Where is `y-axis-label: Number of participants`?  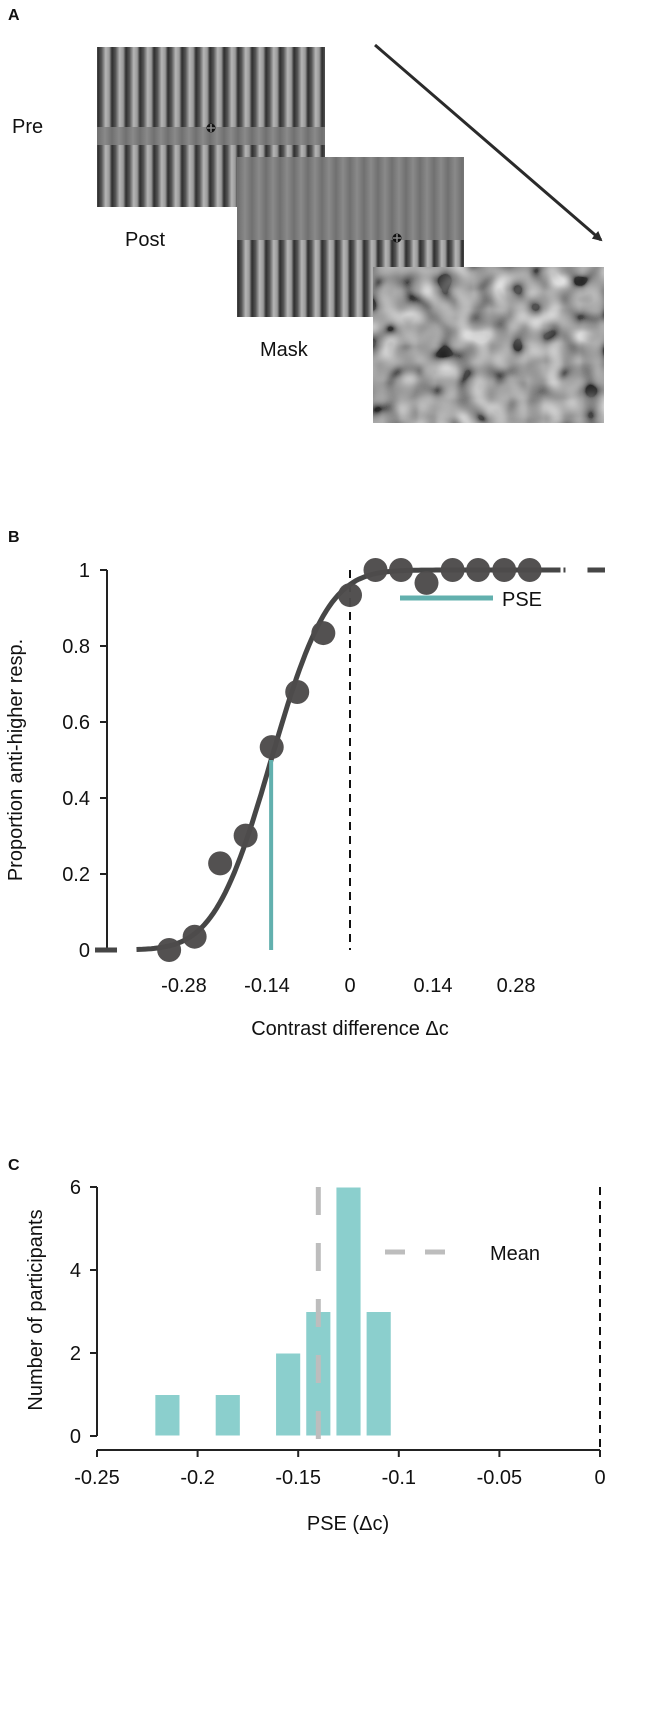
y-axis-label: Number of participants is located at coordinates (36, 1309).